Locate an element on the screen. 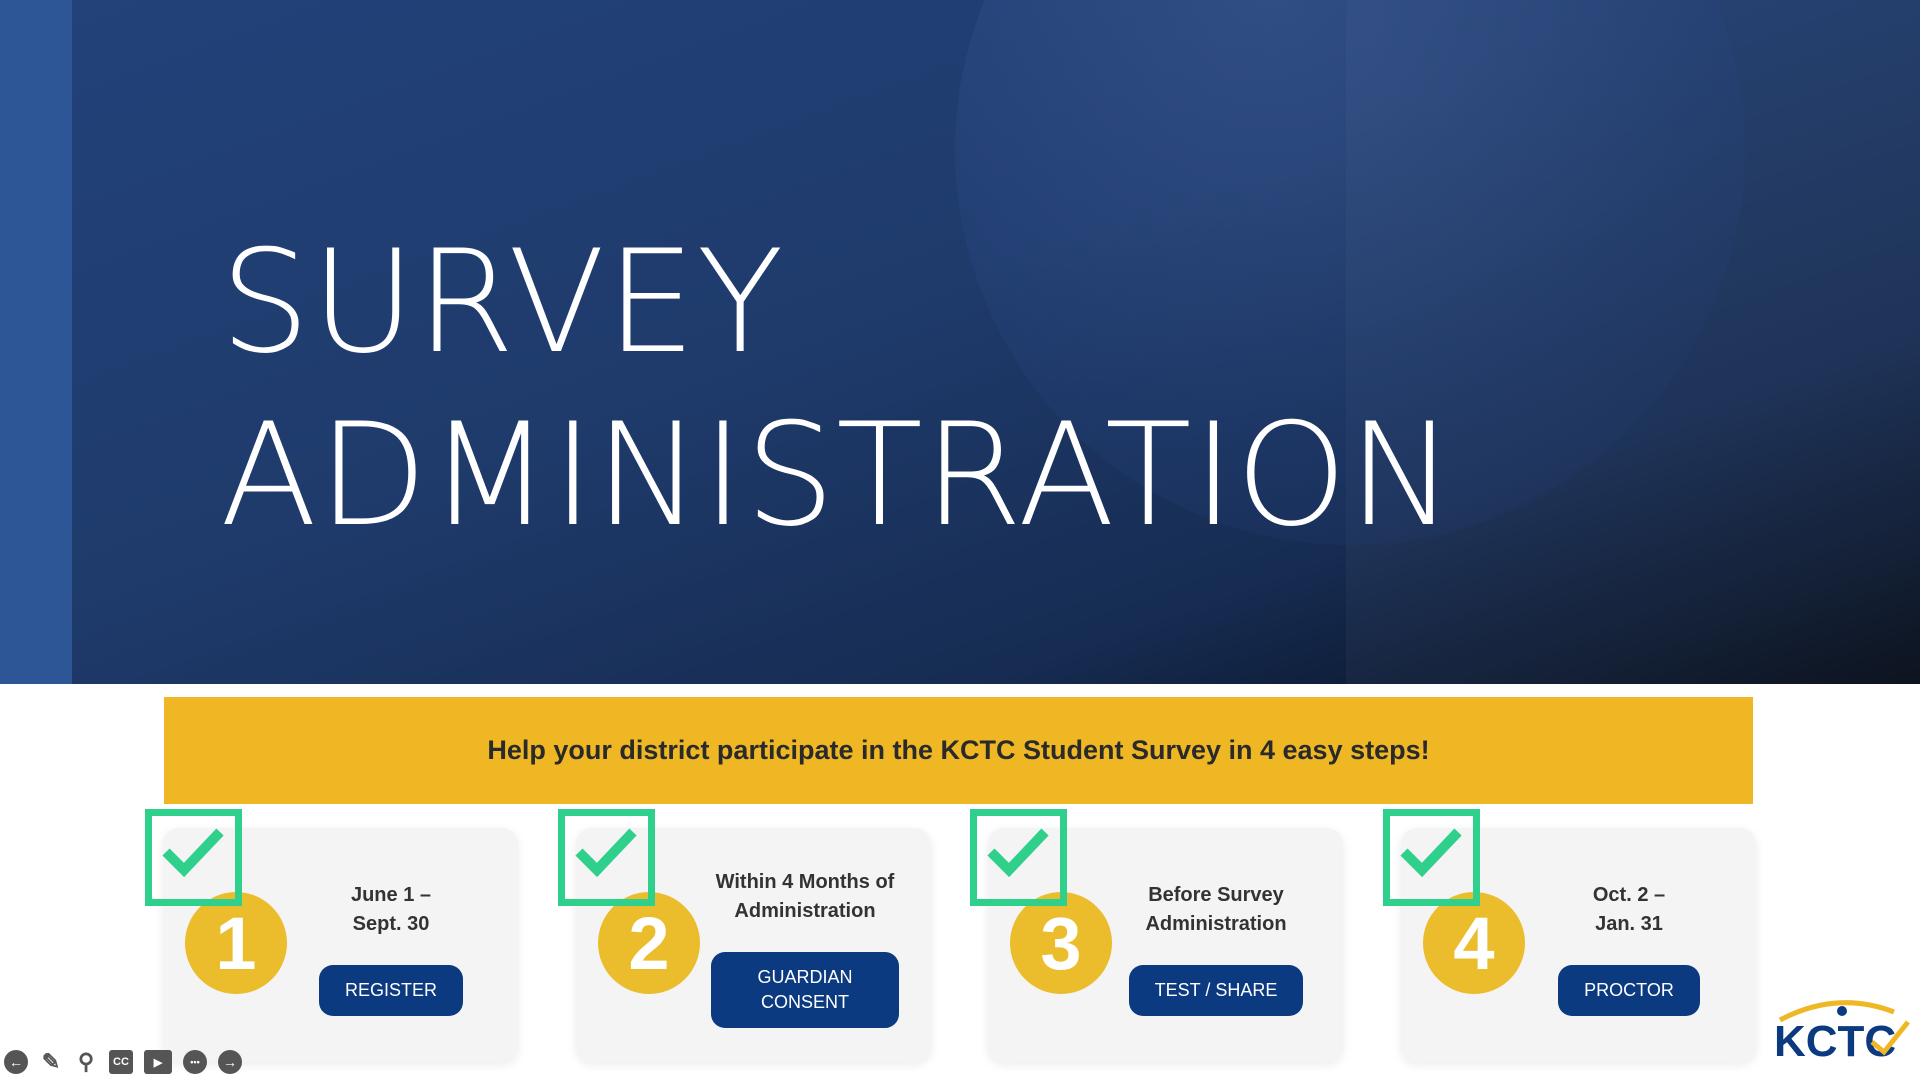 Image resolution: width=1920 pixels, height=1080 pixels. cc-icon: CC is located at coordinates (121, 1062).